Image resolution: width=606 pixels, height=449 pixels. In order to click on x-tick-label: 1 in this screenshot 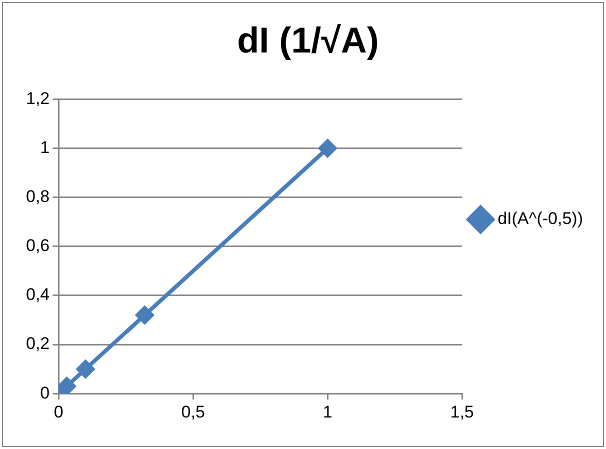, I will do `click(327, 412)`.